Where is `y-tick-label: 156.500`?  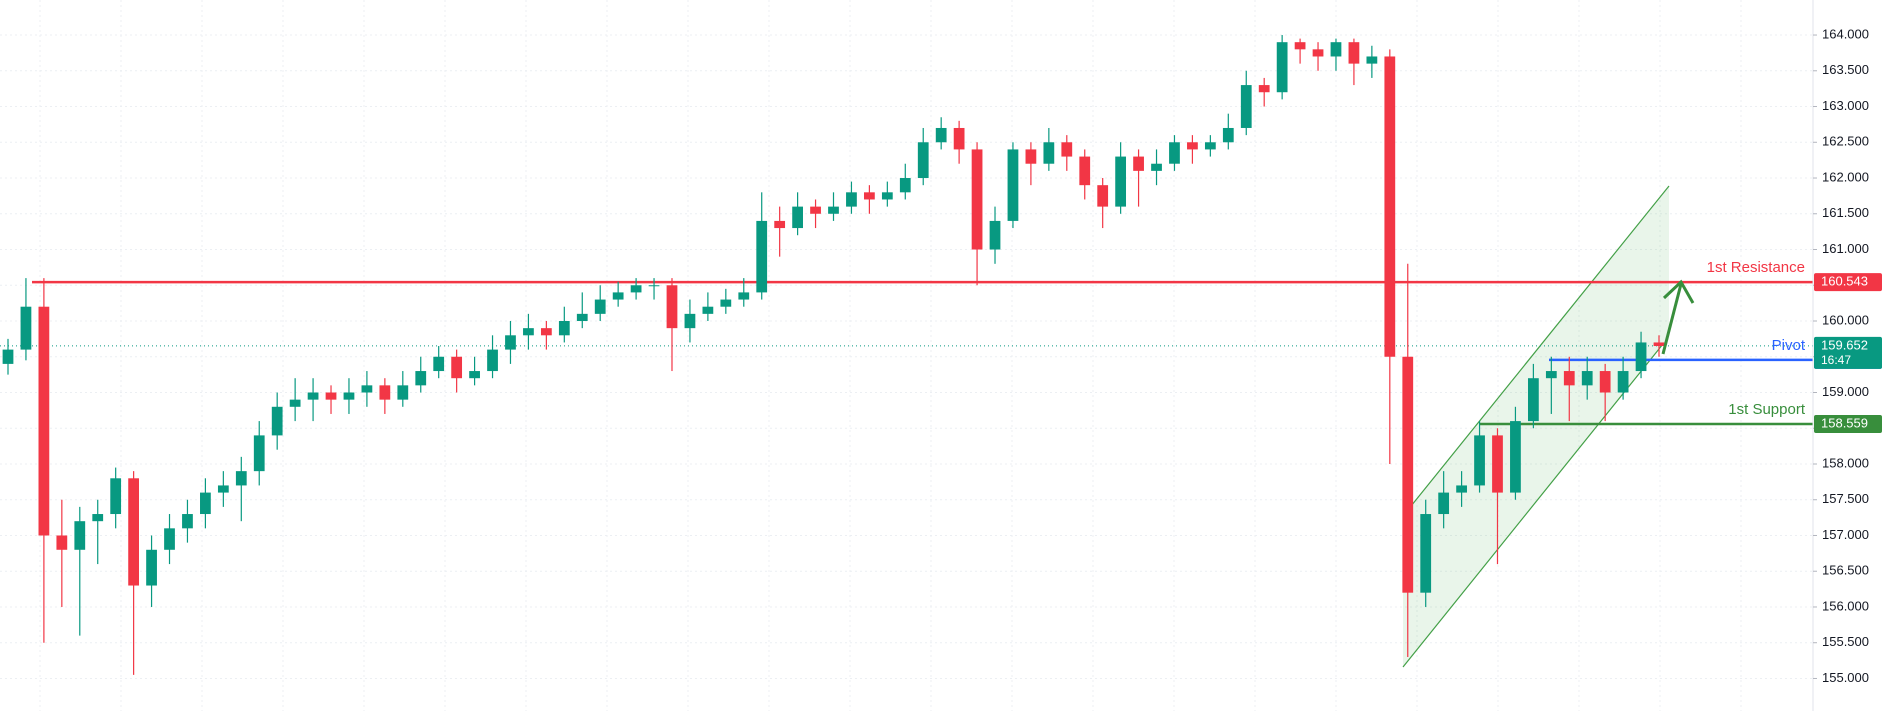 y-tick-label: 156.500 is located at coordinates (1845, 570).